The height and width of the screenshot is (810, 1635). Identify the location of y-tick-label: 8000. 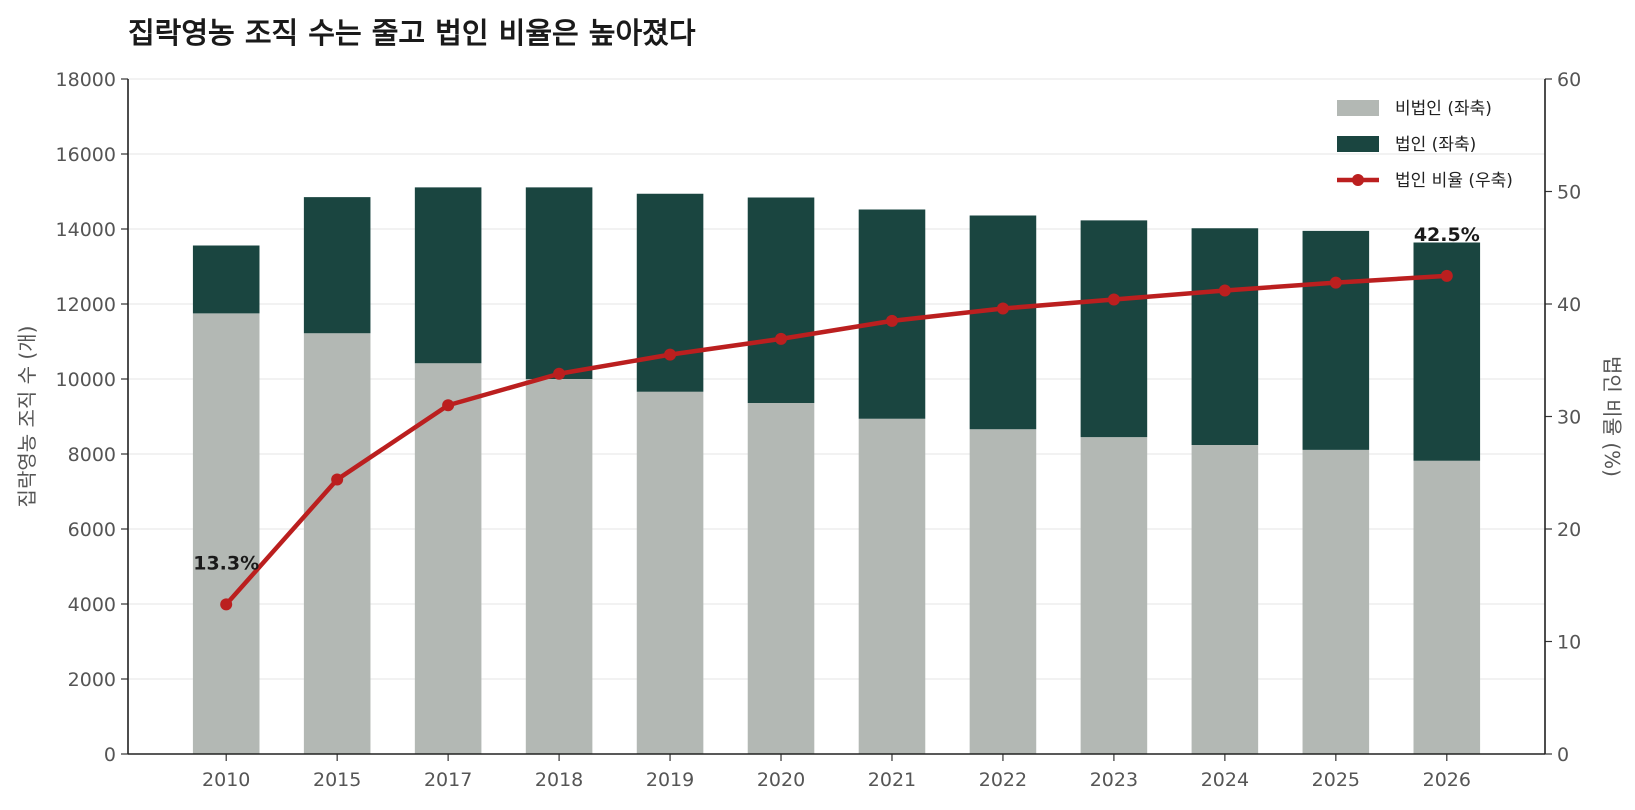
(92, 455).